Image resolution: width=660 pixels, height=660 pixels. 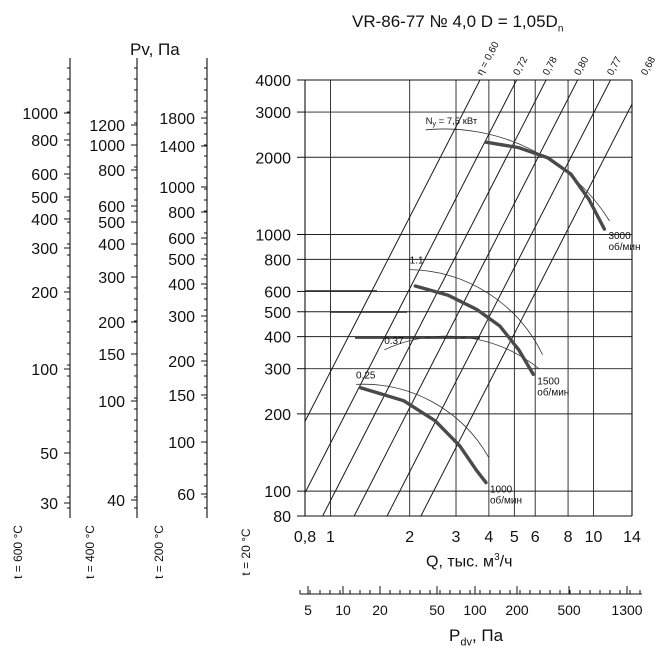 What do you see at coordinates (282, 517) in the screenshot?
I see `y-tick-label: 80` at bounding box center [282, 517].